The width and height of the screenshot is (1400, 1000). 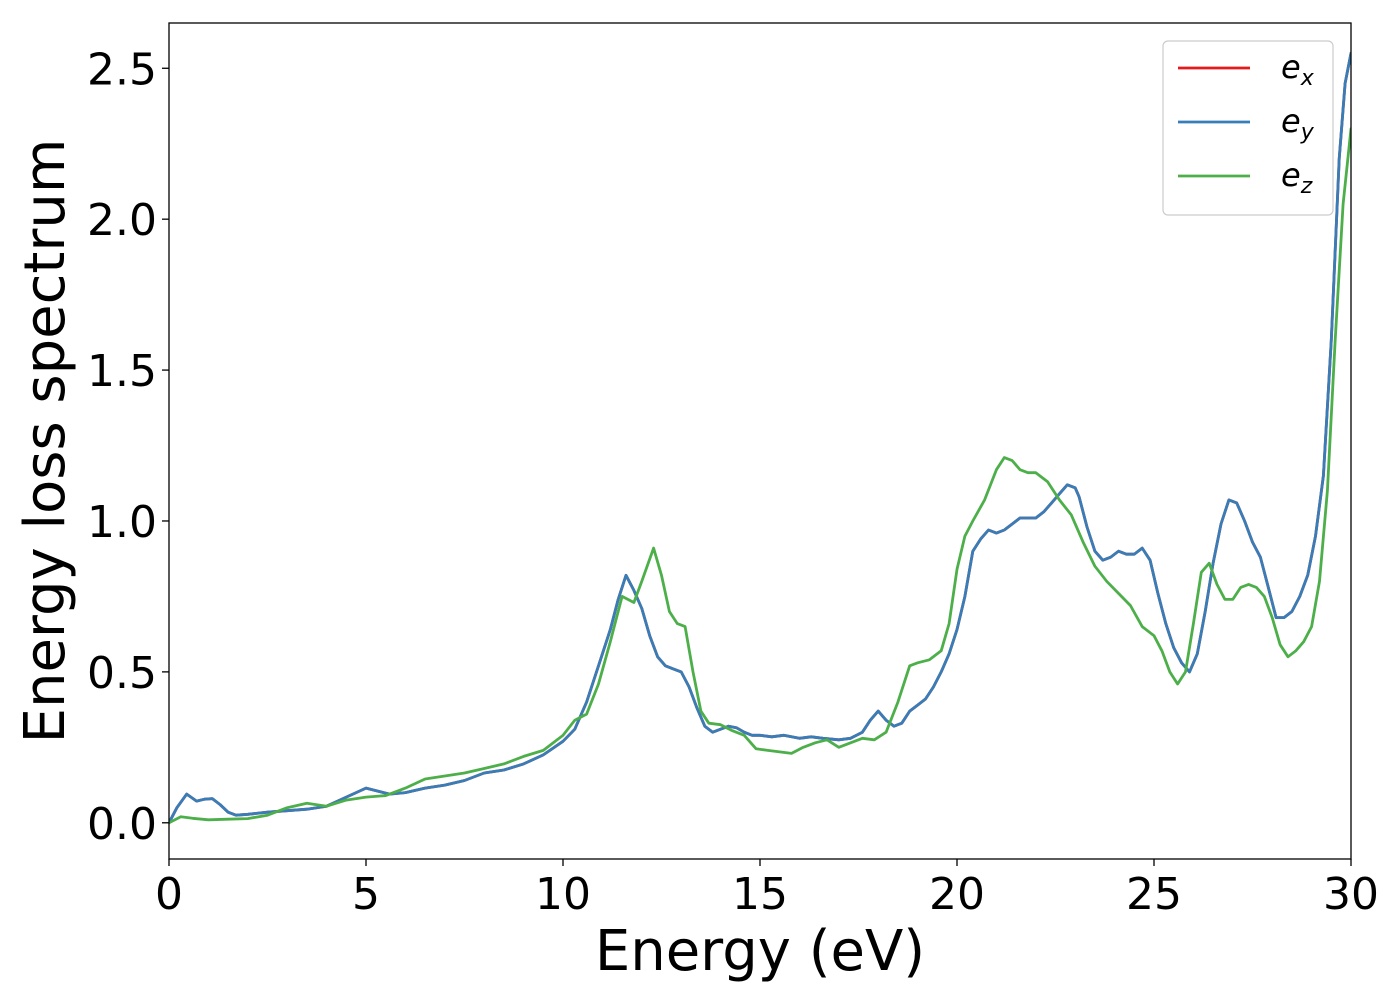 I want to click on x-tick-label: 15, so click(x=760, y=894).